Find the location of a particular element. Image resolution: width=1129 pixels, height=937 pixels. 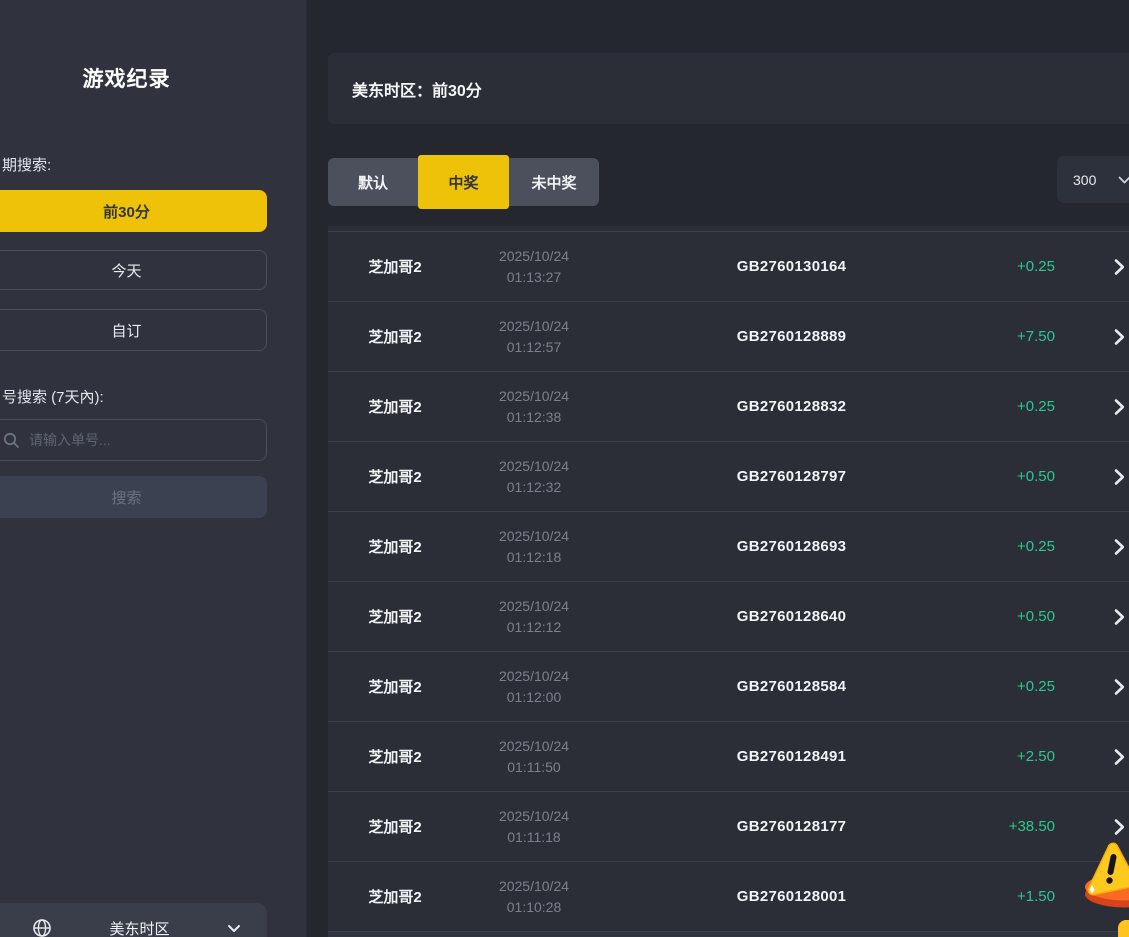

record-order-number: GB2760128491 is located at coordinates (791, 756).